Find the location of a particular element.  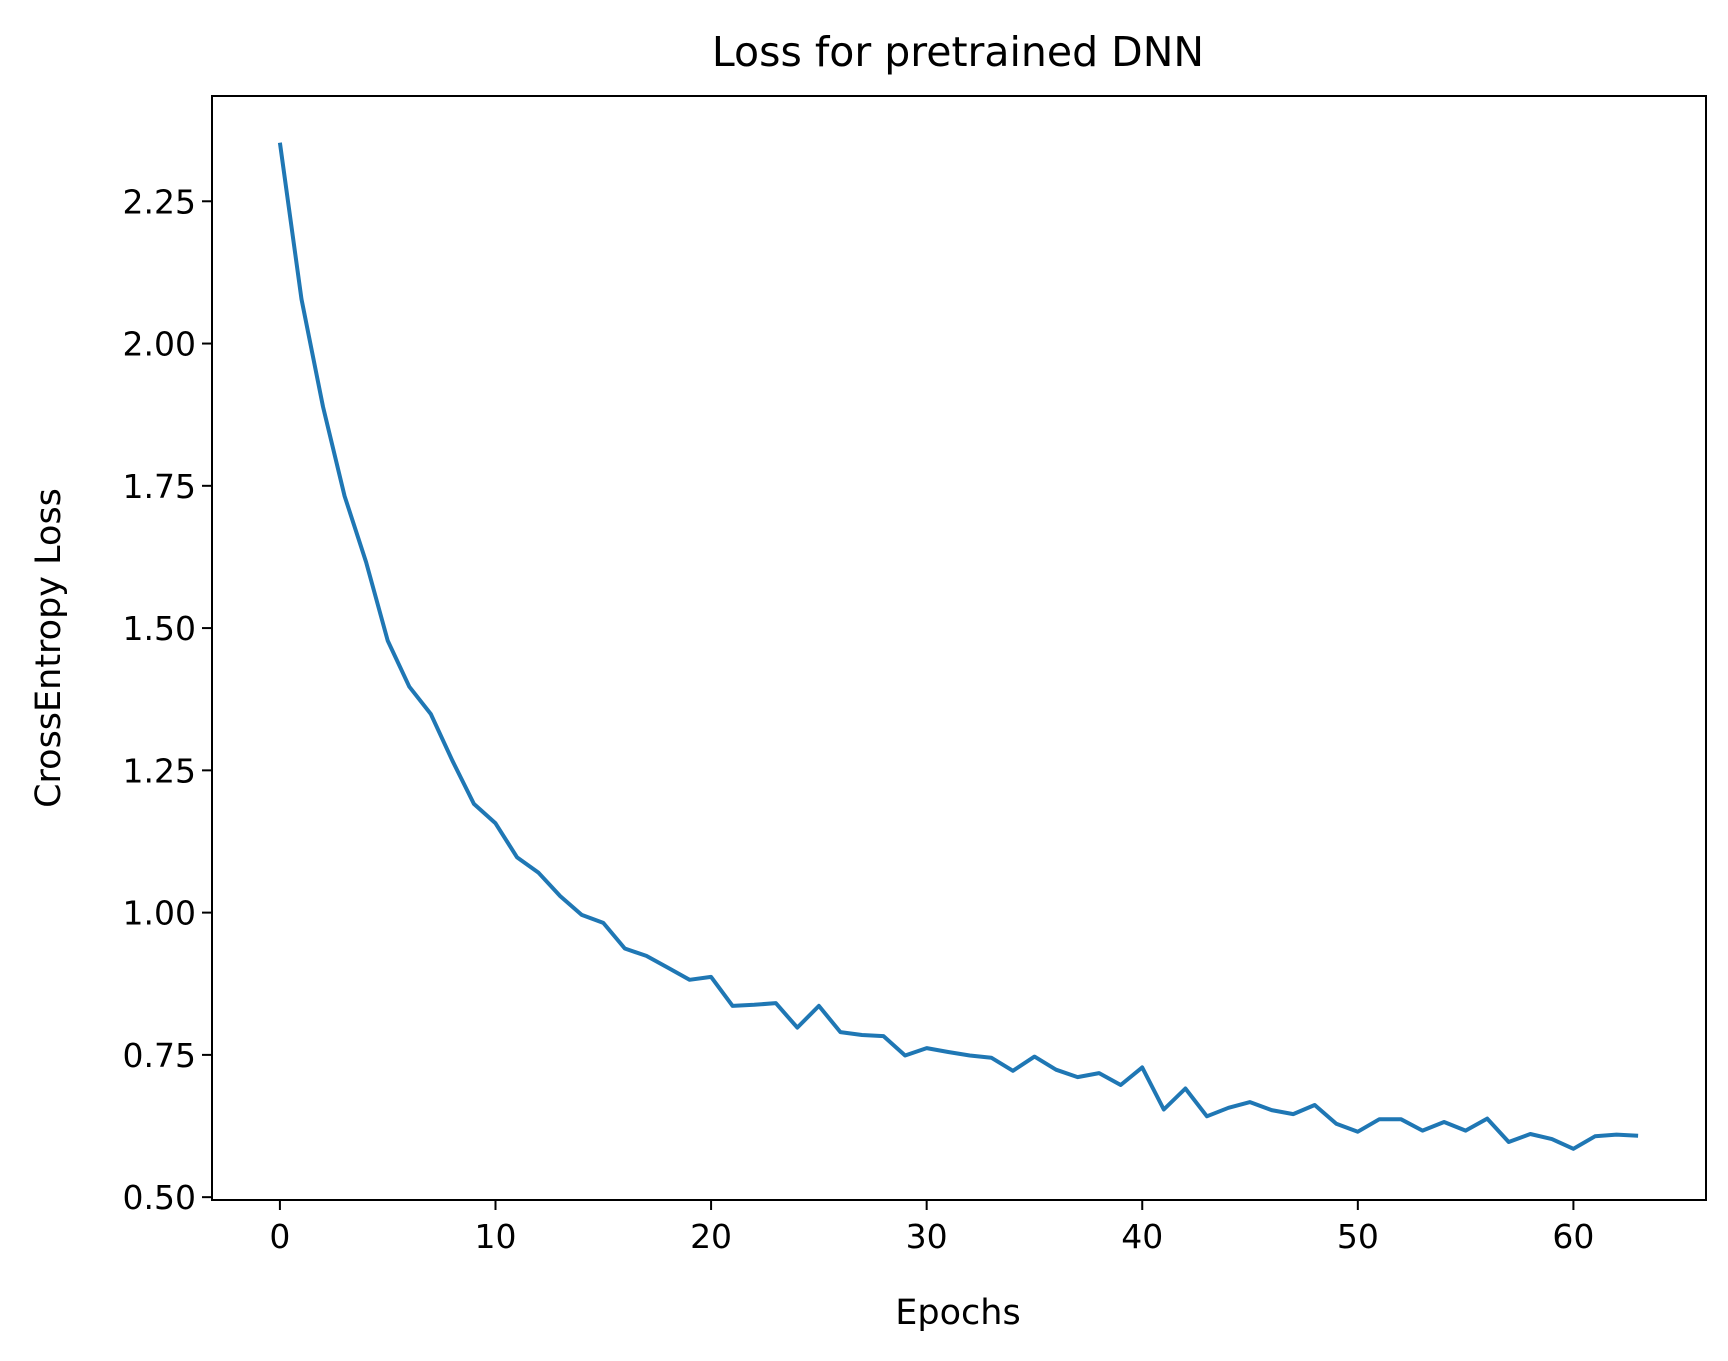

y-tick-label: 0.50 is located at coordinates (159, 1197).